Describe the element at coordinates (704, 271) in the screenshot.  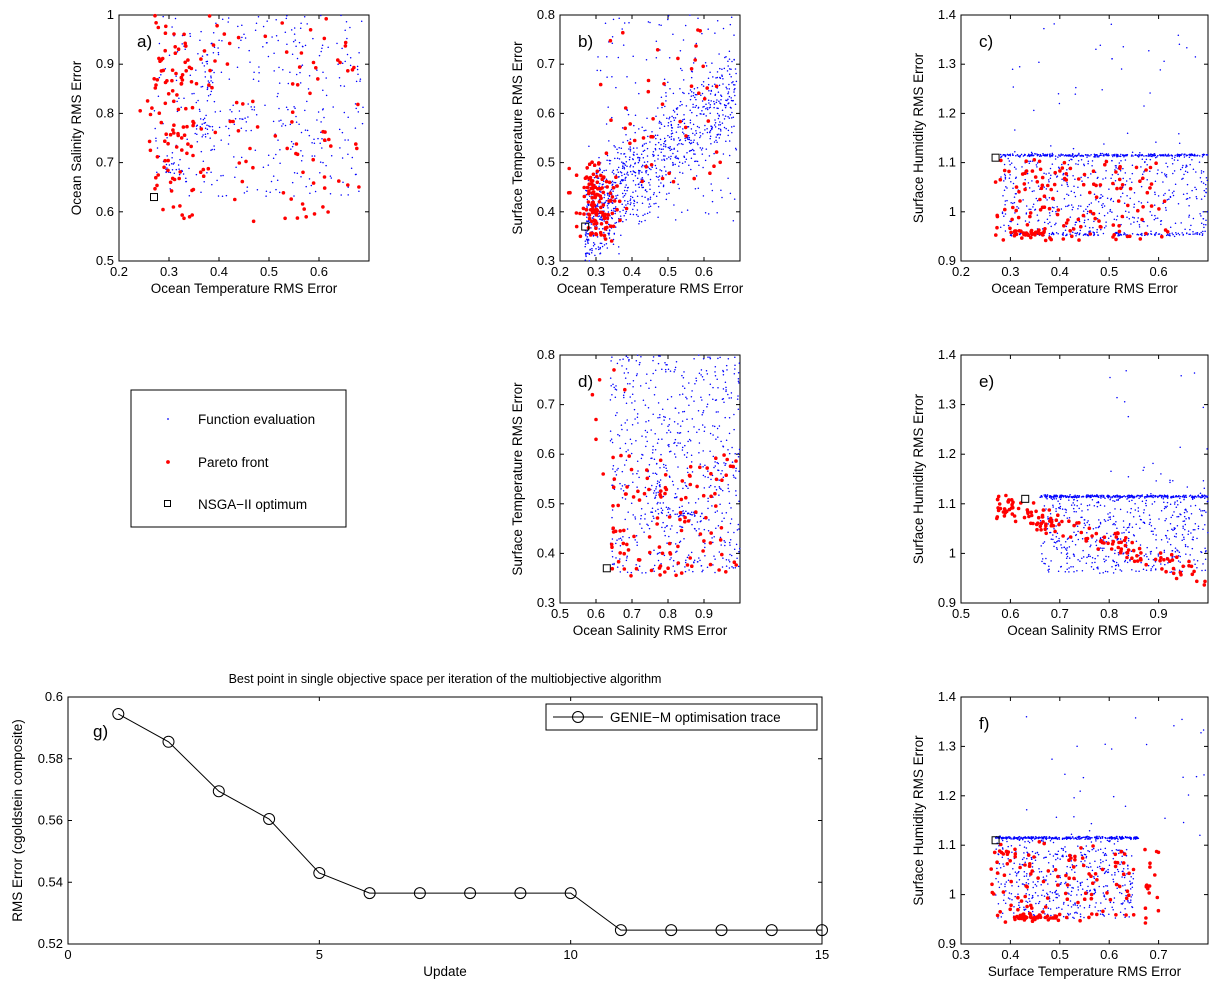
I see `x-tick-label: 0.6` at that location.